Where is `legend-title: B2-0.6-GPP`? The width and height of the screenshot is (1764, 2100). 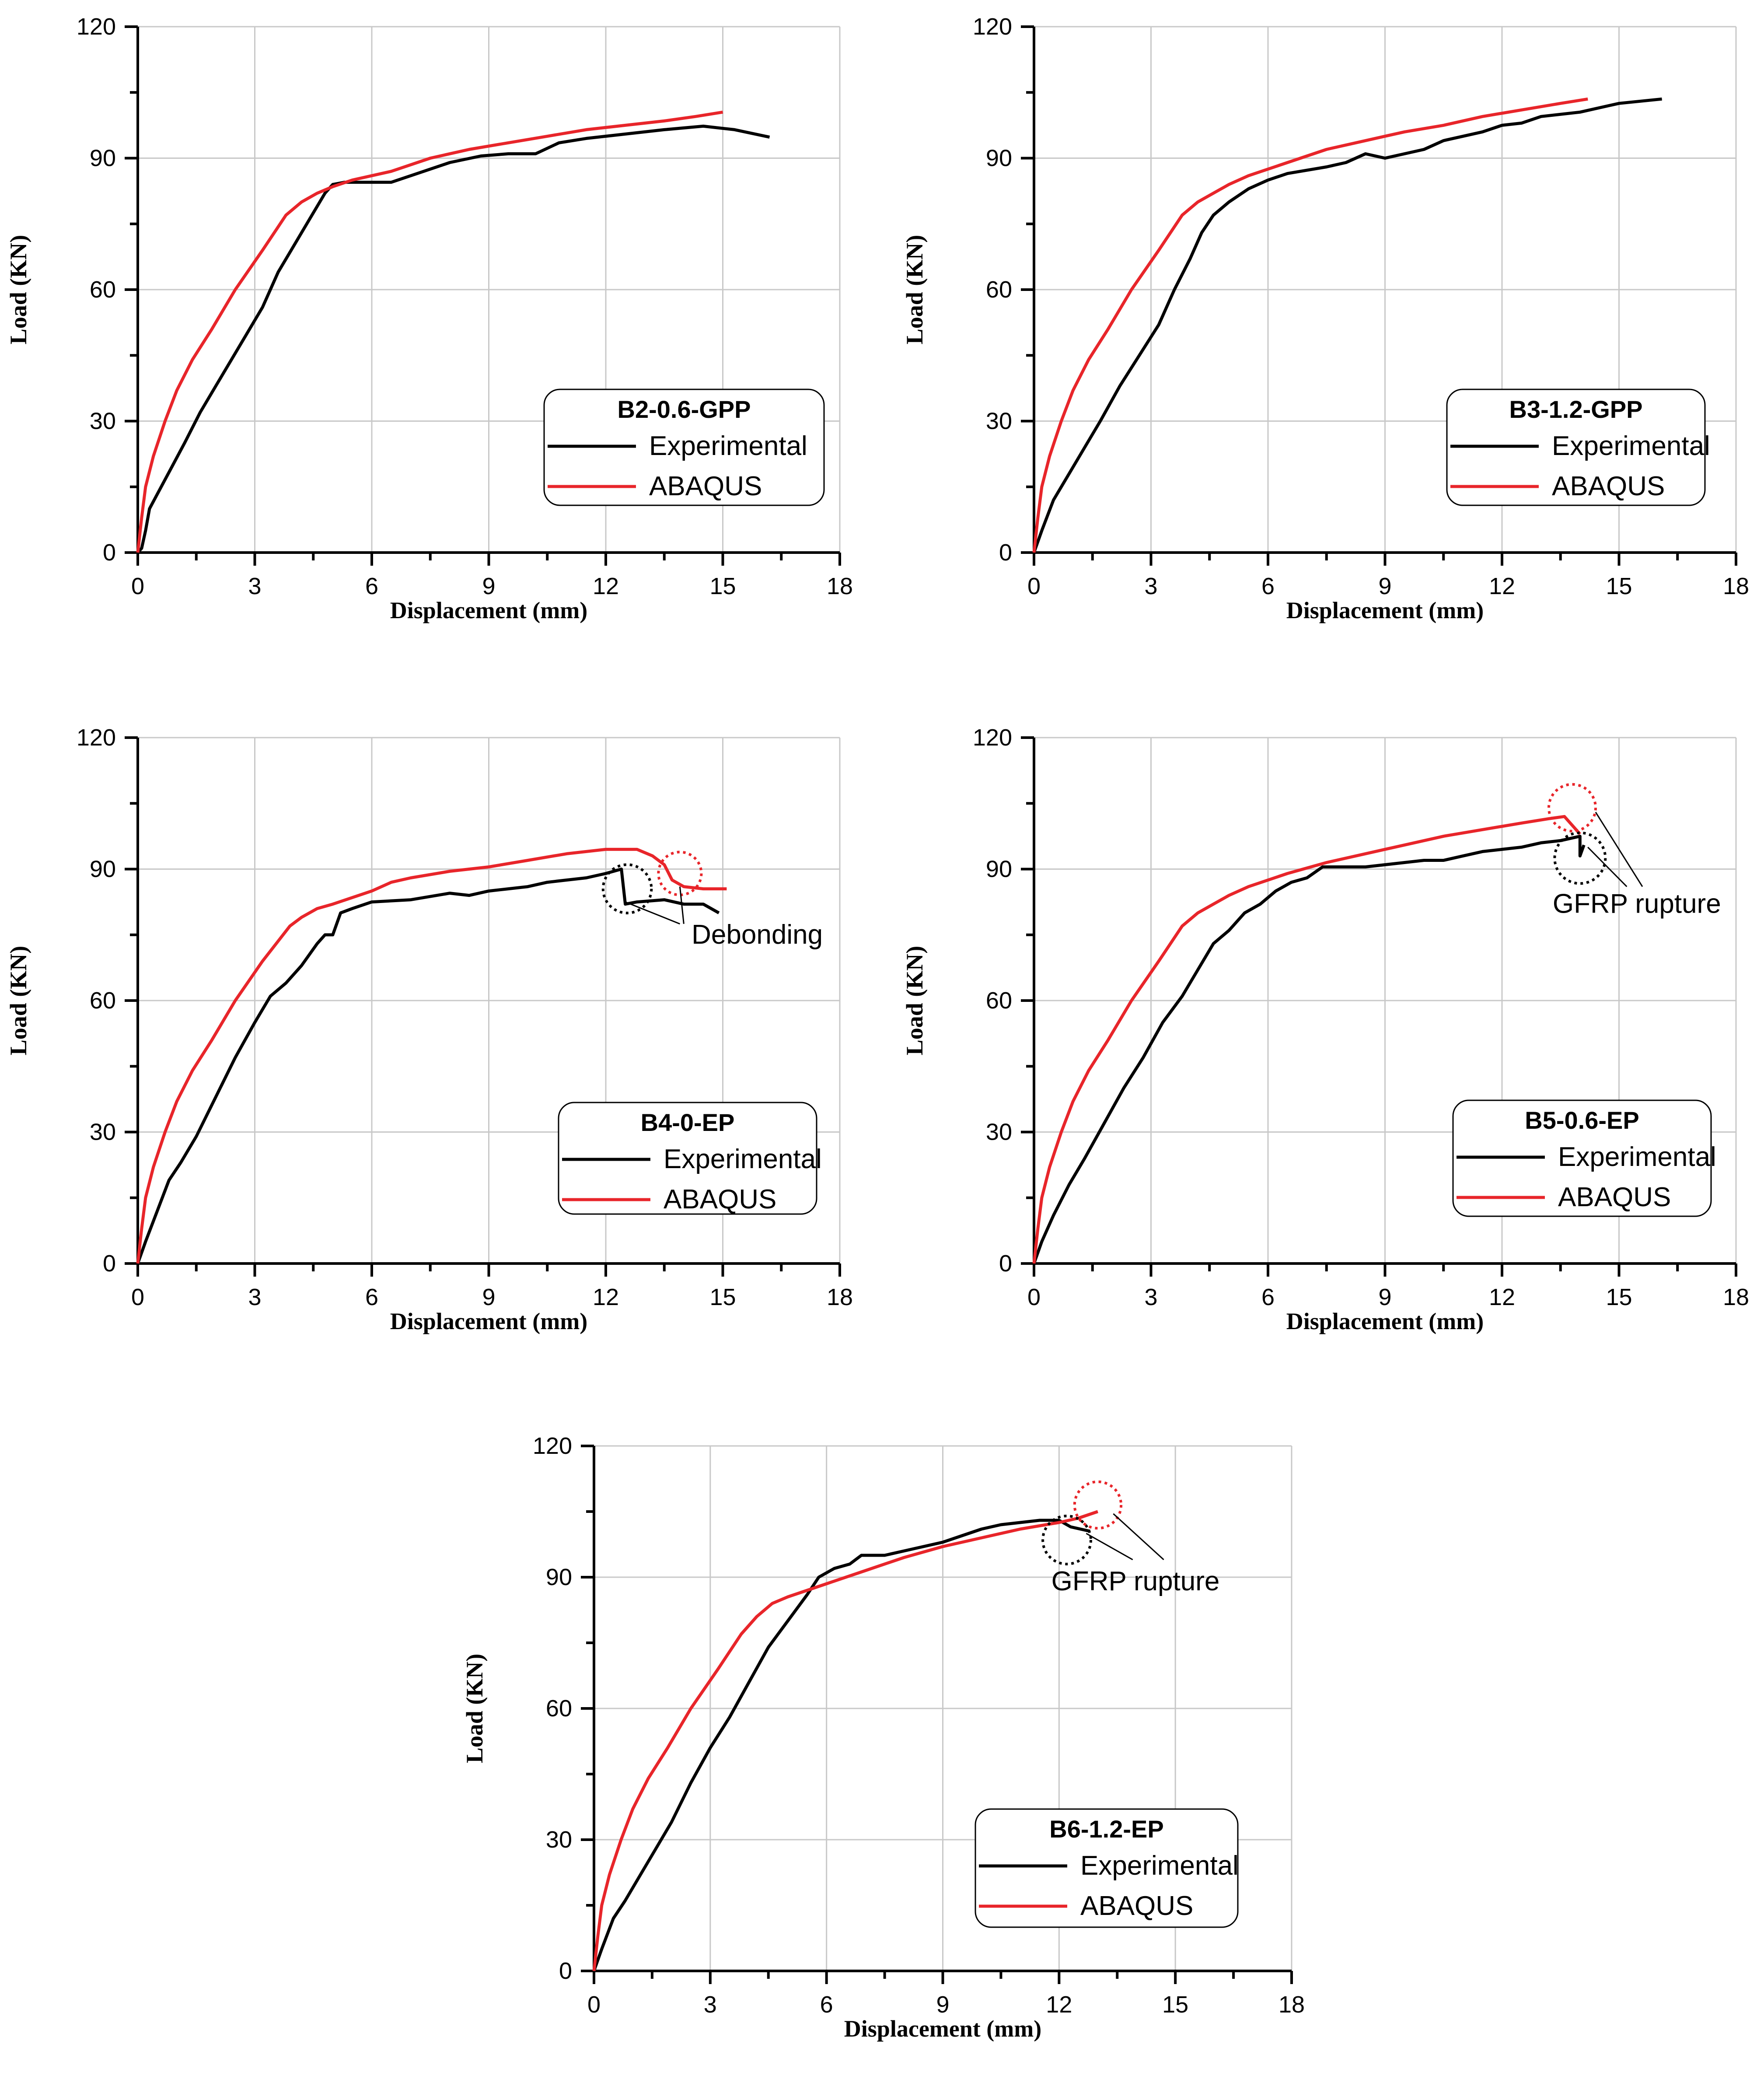 legend-title: B2-0.6-GPP is located at coordinates (684, 409).